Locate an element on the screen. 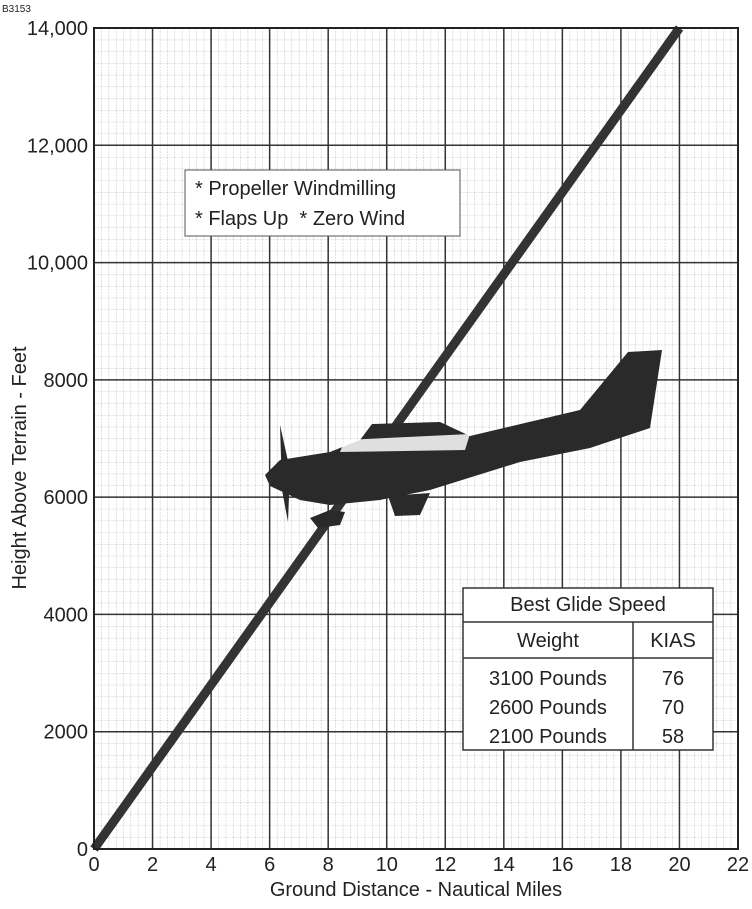 The image size is (752, 909). y-tick-label: 4000 is located at coordinates (66, 615).